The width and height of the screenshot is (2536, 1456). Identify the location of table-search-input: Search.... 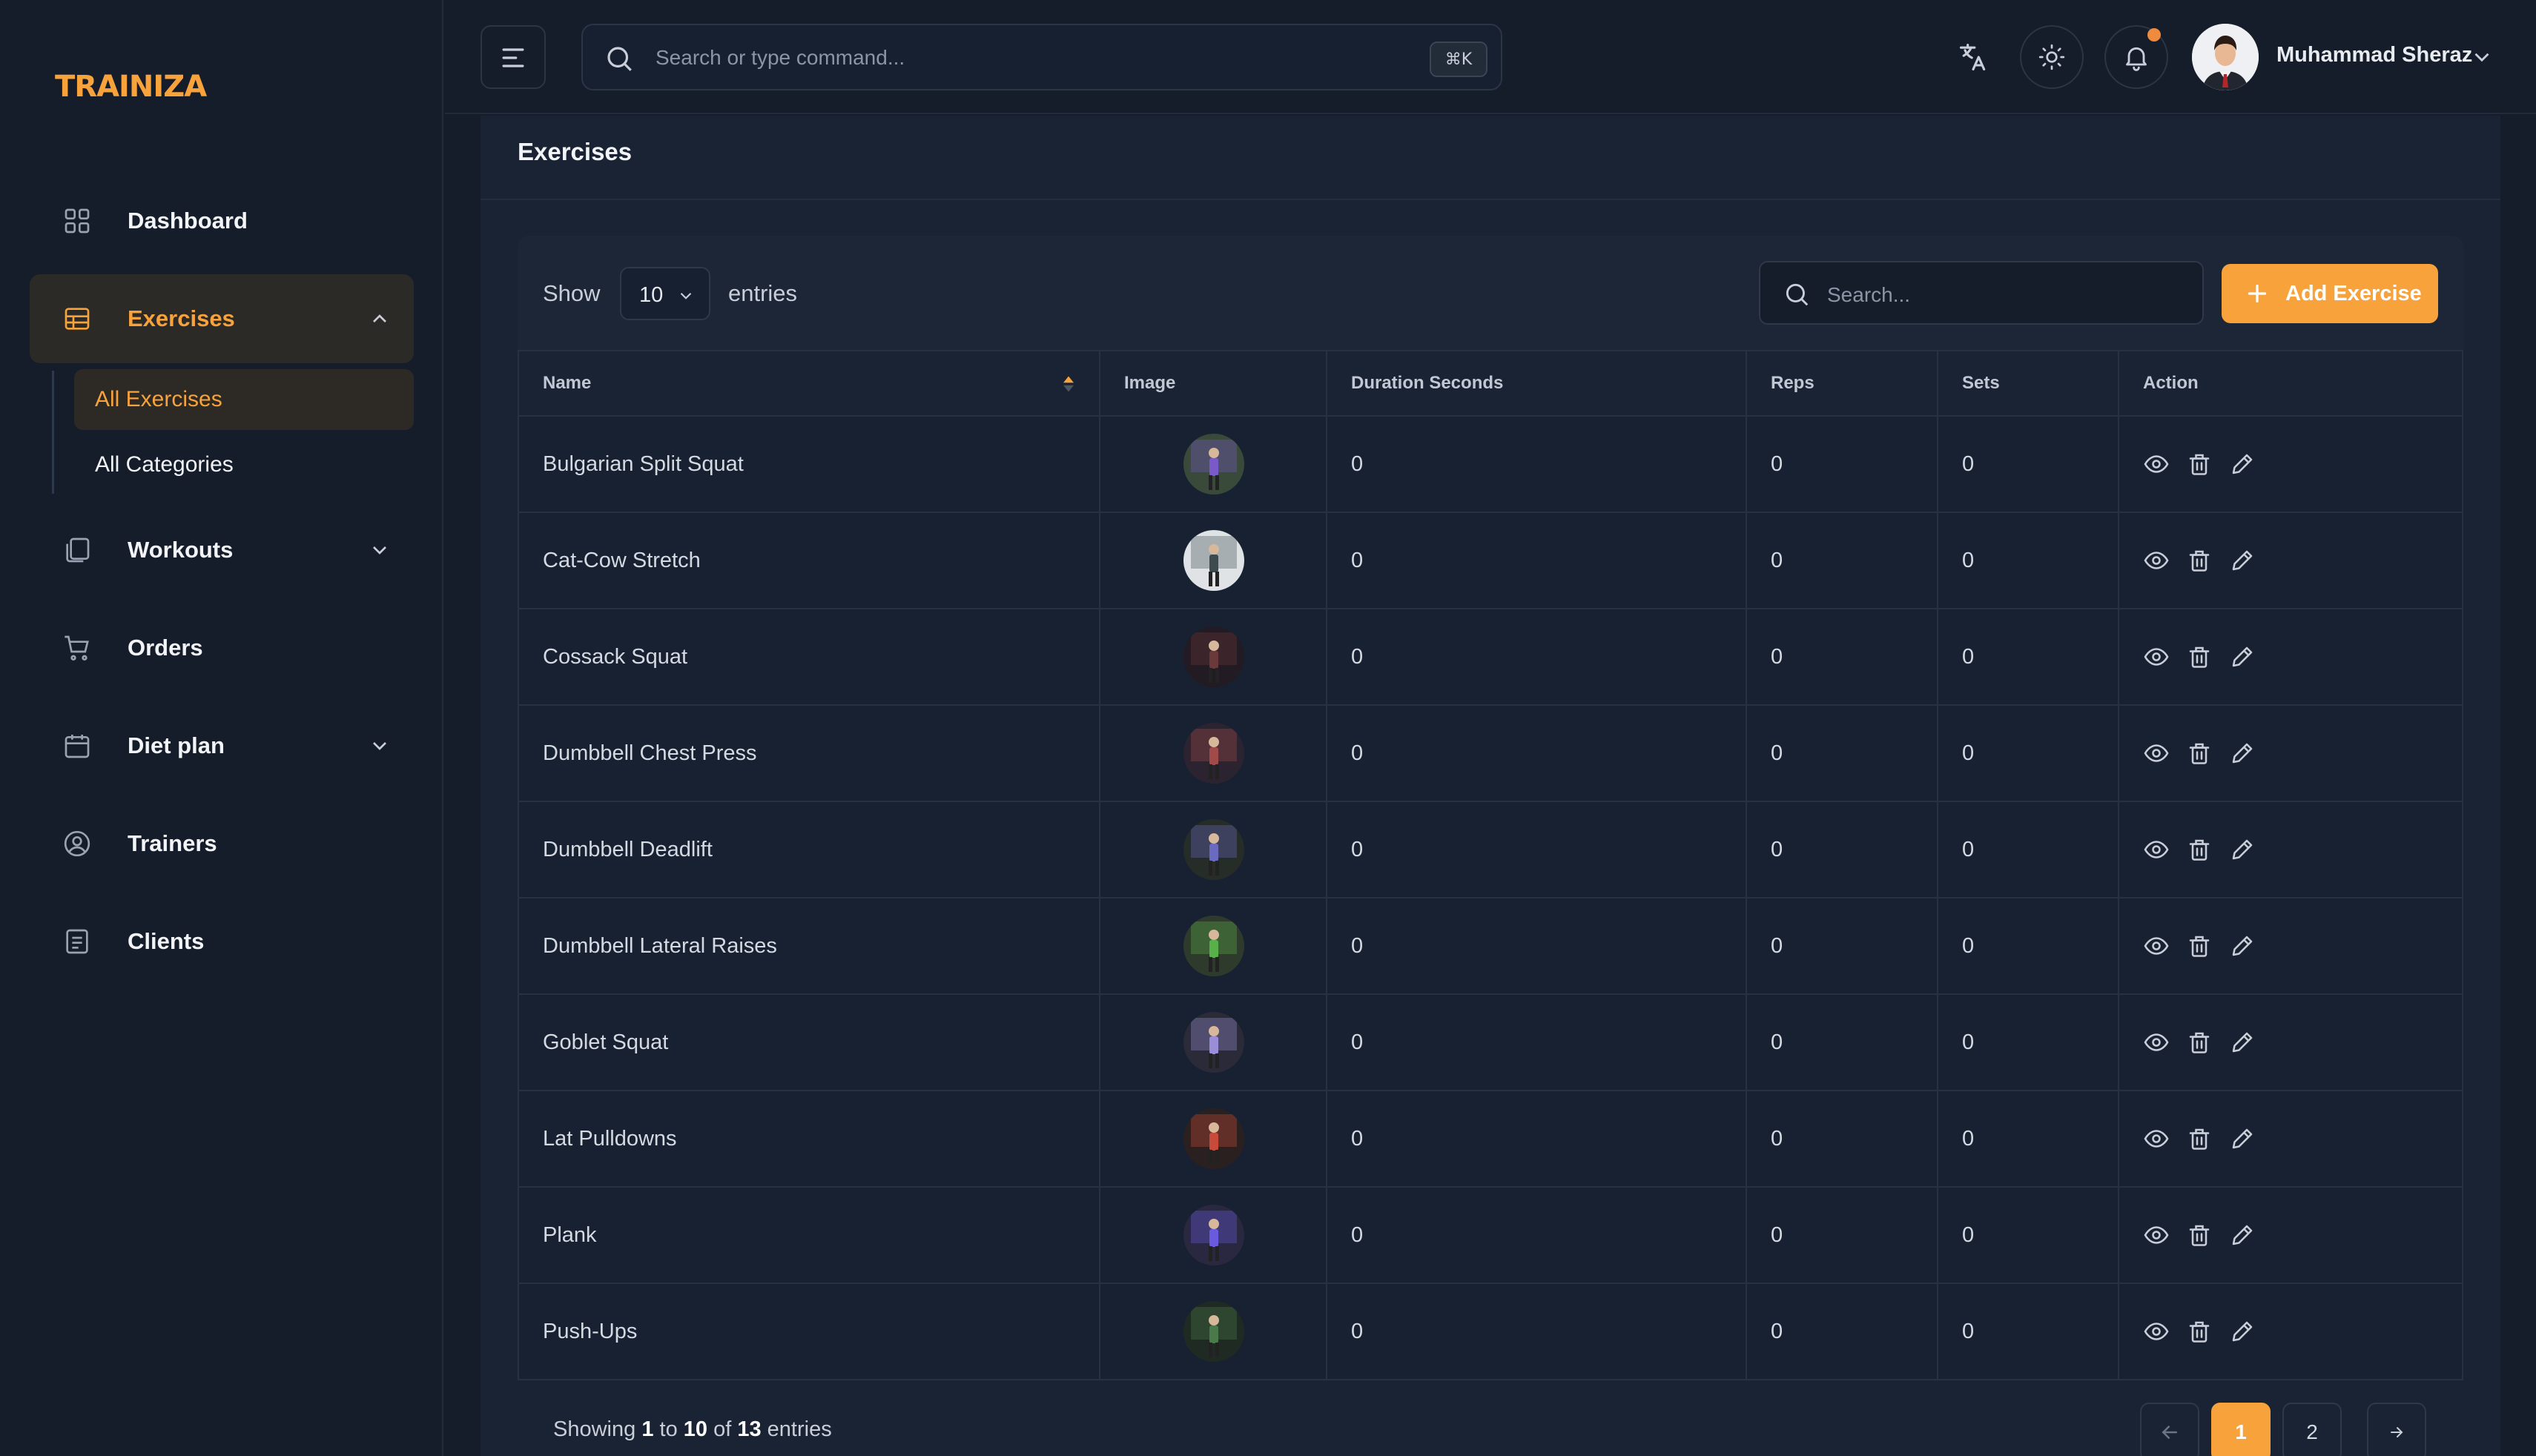
(1982, 293).